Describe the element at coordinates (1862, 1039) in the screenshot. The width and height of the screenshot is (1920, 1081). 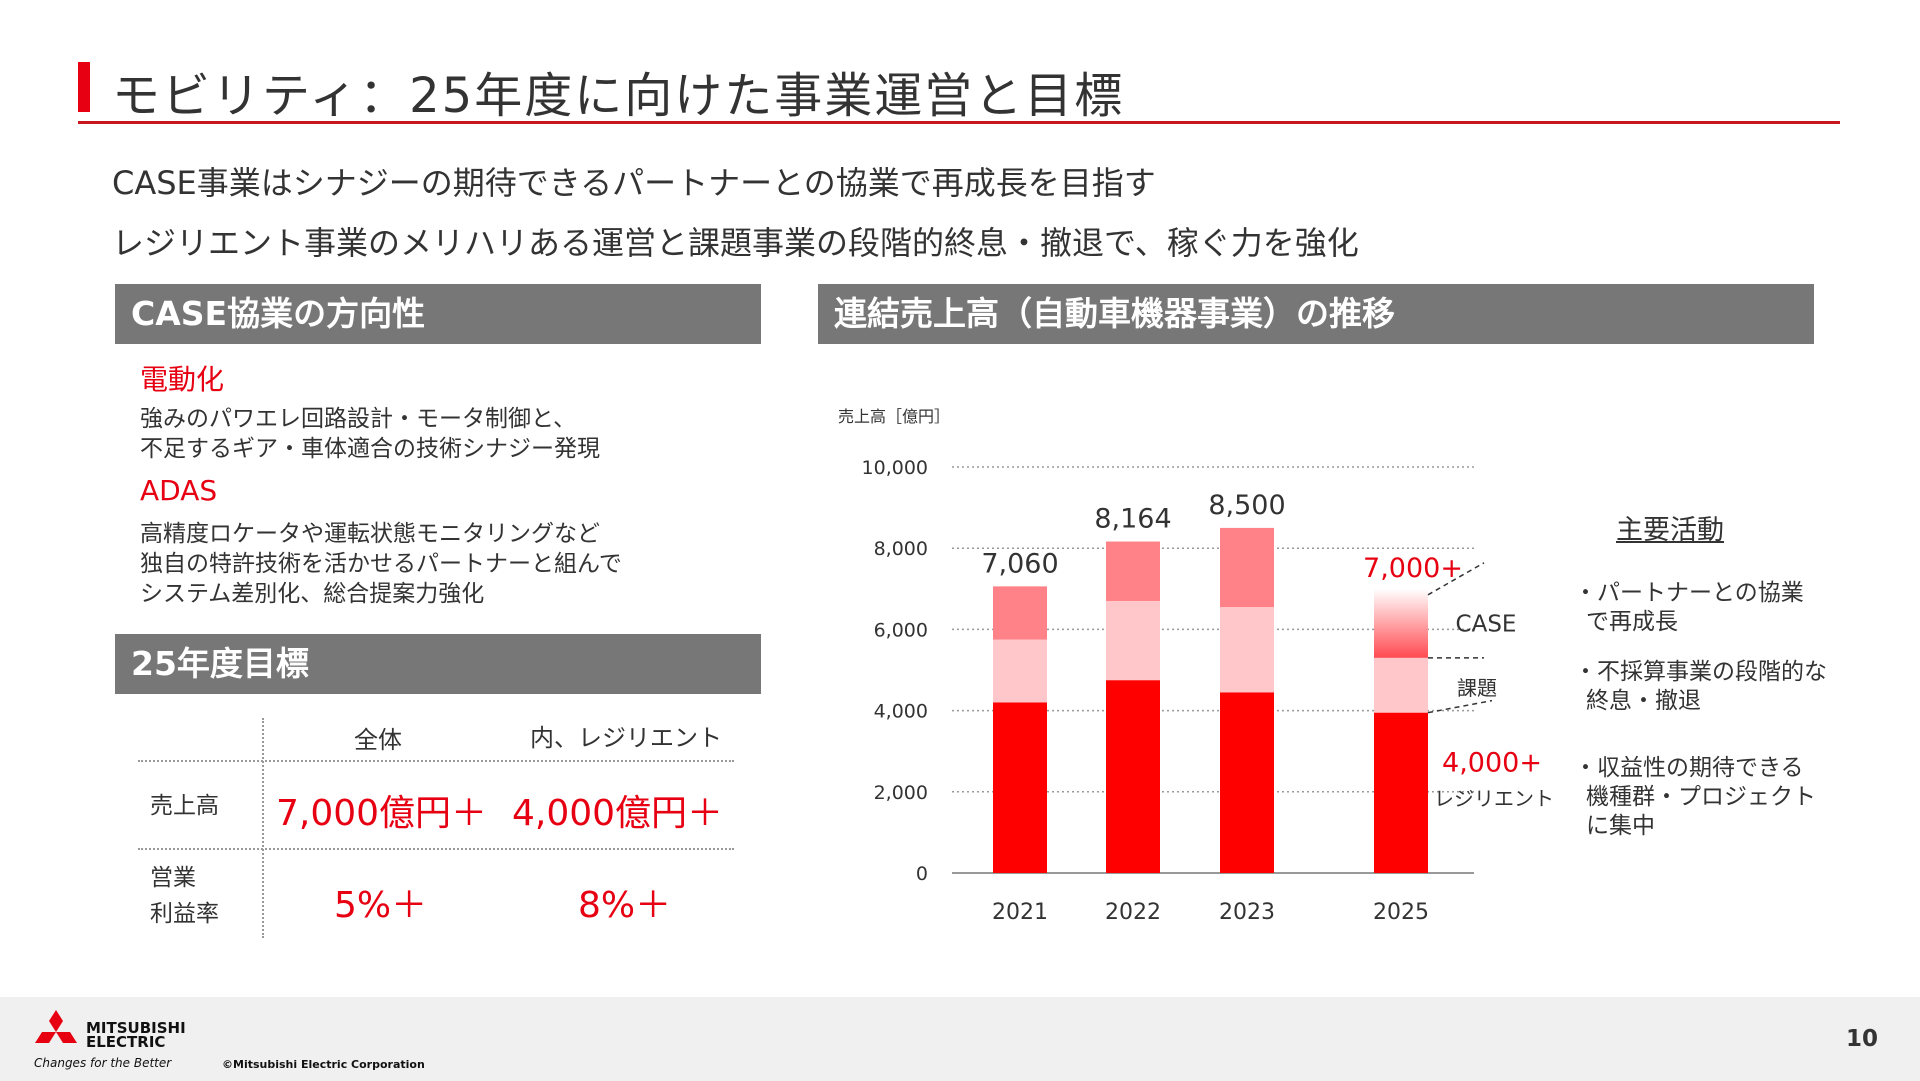
I see `page-number: 10` at that location.